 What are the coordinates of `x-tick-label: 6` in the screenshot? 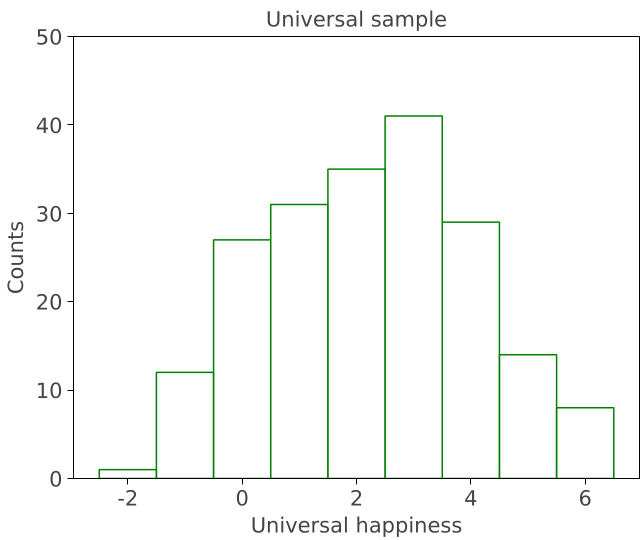 It's located at (585, 498).